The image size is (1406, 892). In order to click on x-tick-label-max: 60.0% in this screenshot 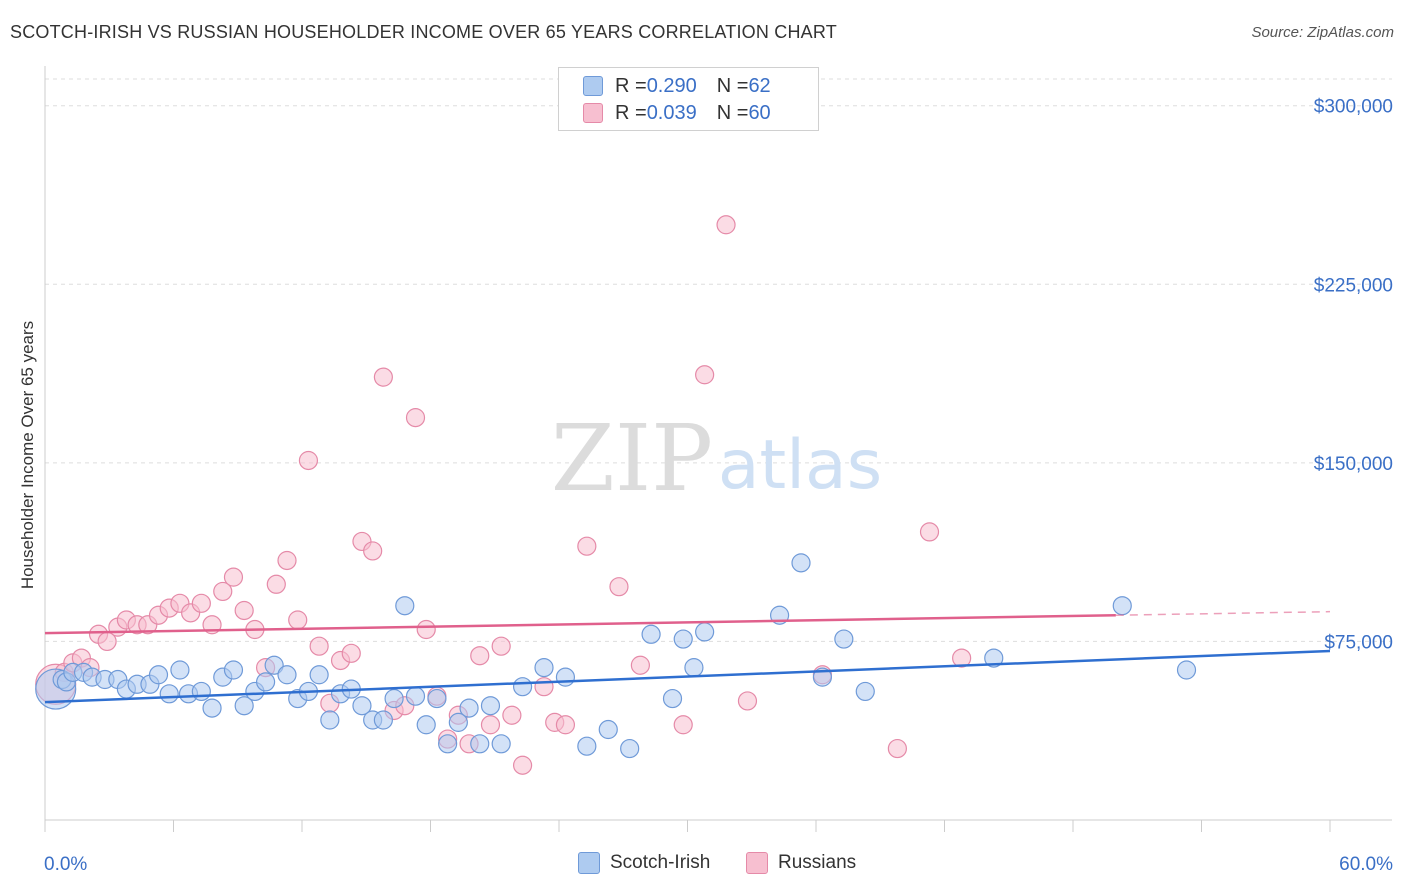, I will do `click(1366, 864)`.